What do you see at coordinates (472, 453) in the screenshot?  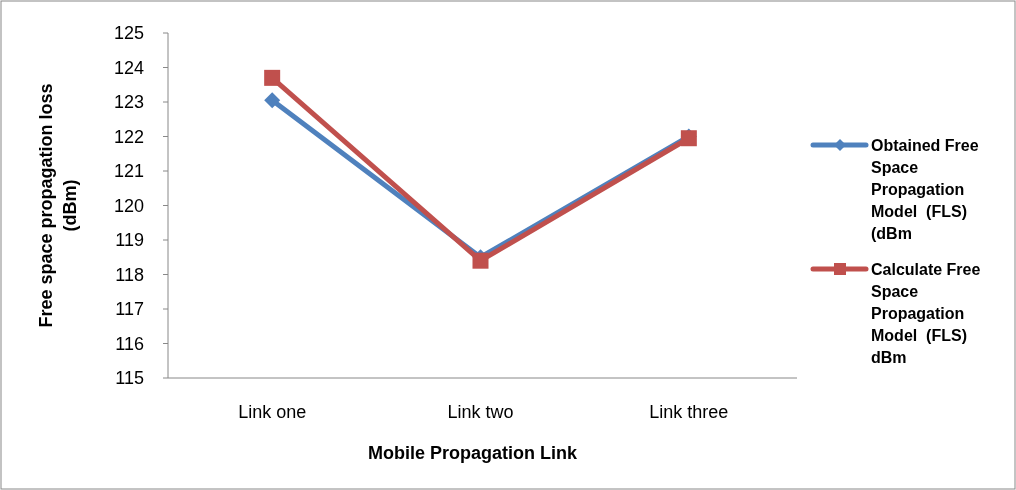 I see `x-axis-title: Mobile Propagation Link` at bounding box center [472, 453].